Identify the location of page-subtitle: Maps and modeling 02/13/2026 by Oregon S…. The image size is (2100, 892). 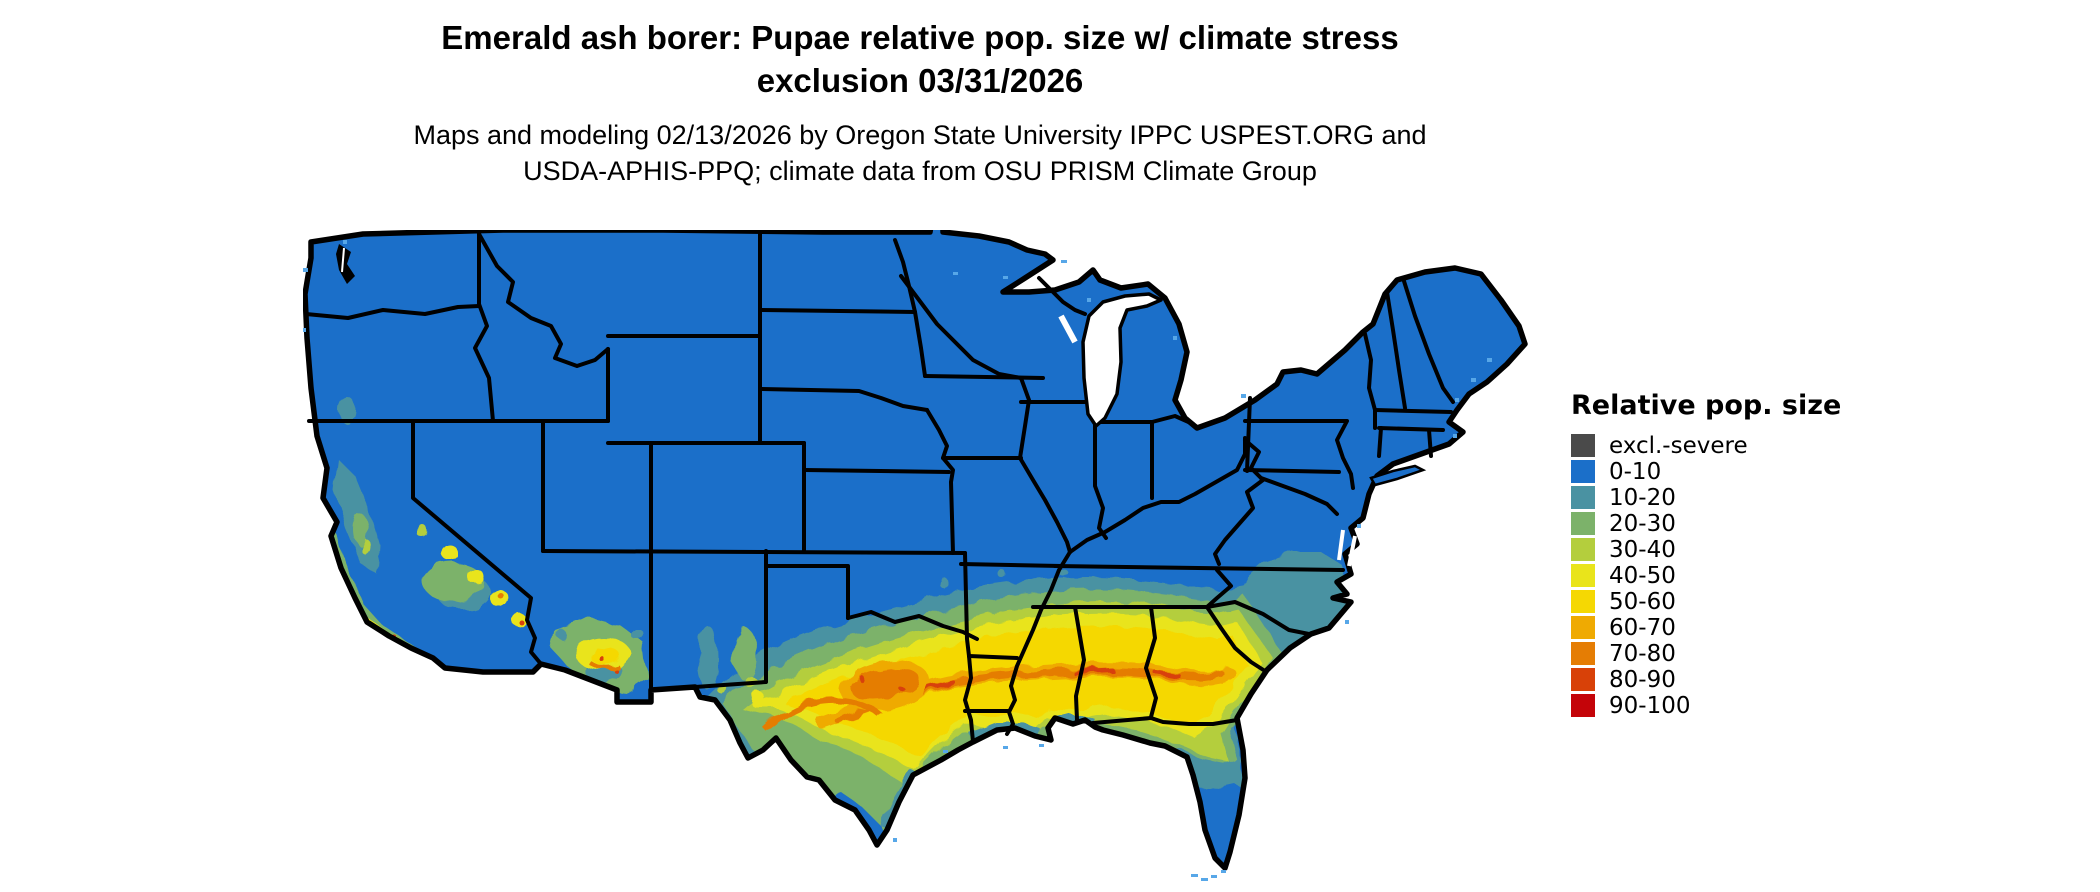
(920, 153).